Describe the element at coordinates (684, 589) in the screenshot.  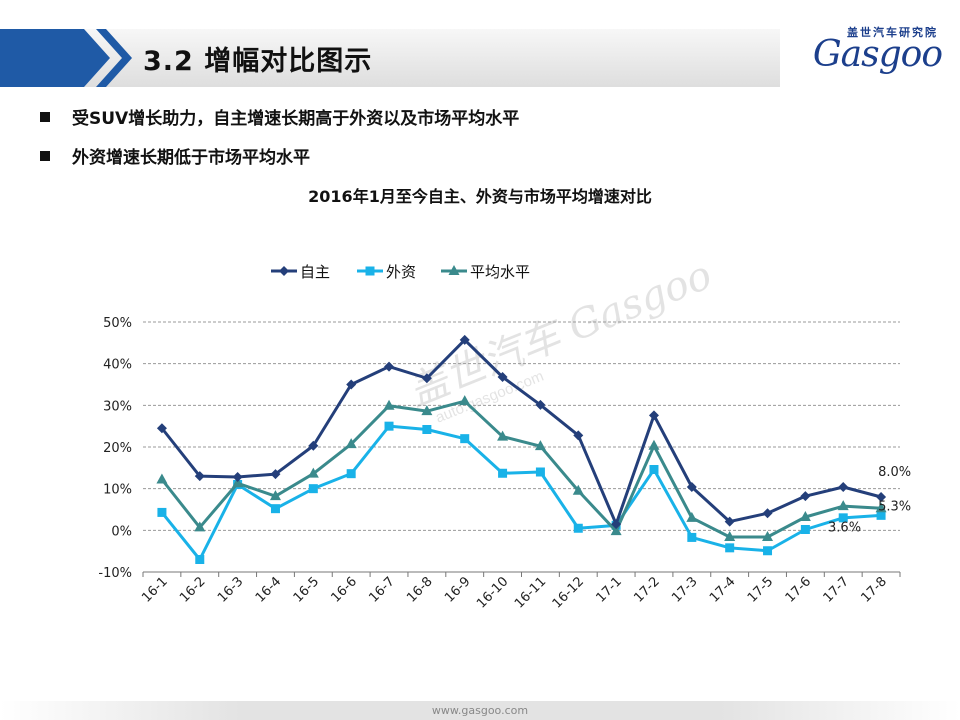
I see `x-tick-label: 17-3` at that location.